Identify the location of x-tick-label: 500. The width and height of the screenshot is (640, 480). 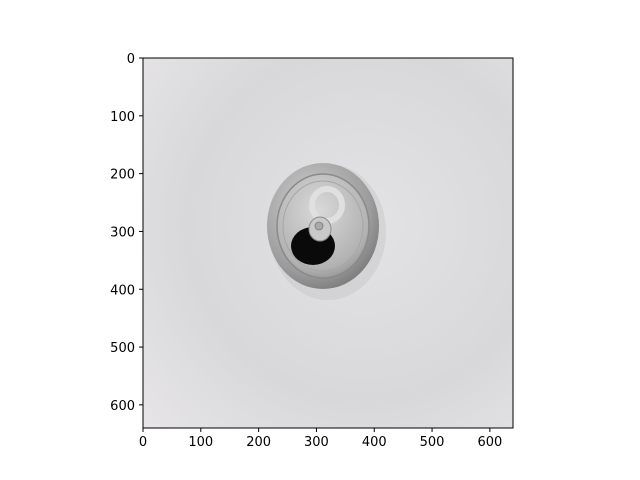
(432, 442).